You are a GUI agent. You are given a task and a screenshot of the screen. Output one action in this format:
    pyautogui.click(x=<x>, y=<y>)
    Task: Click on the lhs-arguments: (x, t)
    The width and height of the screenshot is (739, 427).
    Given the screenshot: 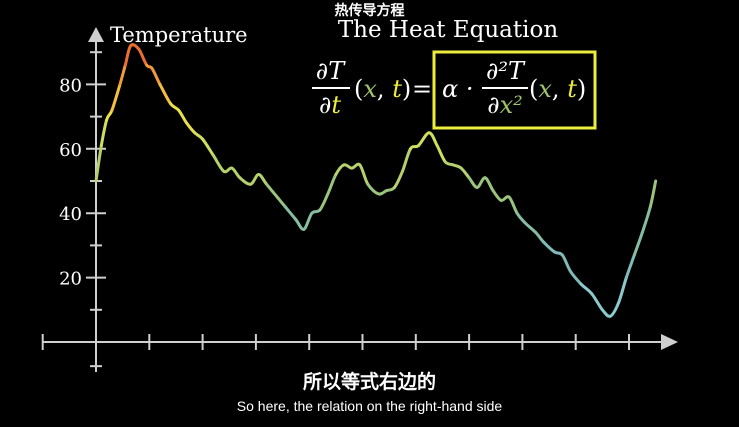 What is the action you would take?
    pyautogui.click(x=382, y=89)
    